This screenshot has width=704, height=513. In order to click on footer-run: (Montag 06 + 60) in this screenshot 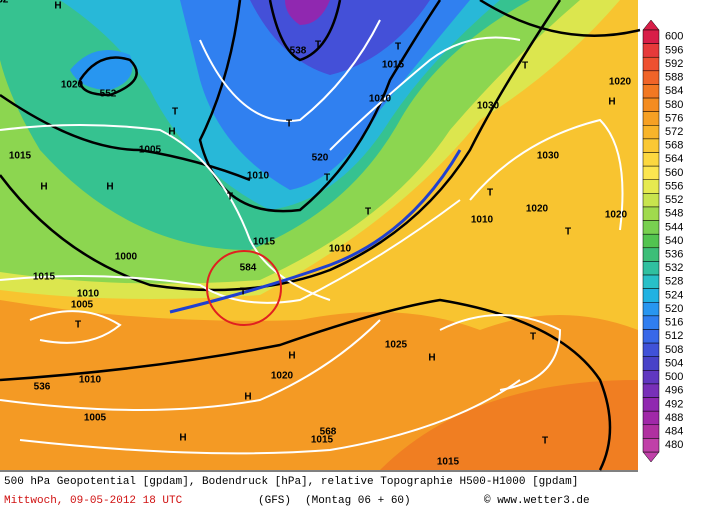, I will do `click(358, 501)`.